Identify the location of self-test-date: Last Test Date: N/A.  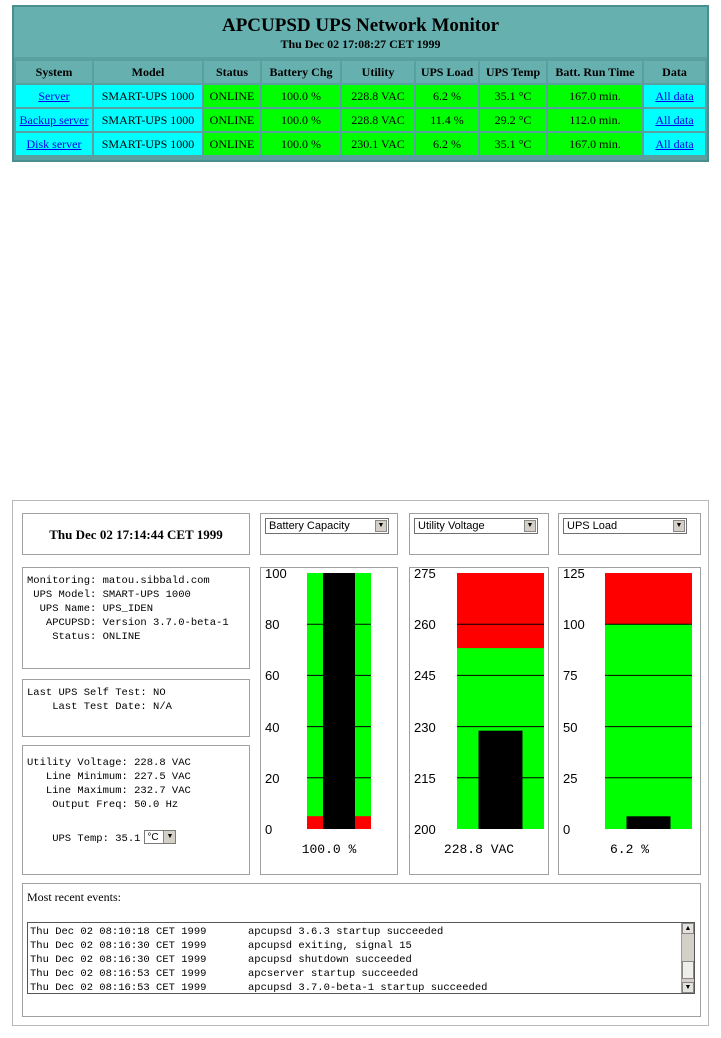
(99, 707).